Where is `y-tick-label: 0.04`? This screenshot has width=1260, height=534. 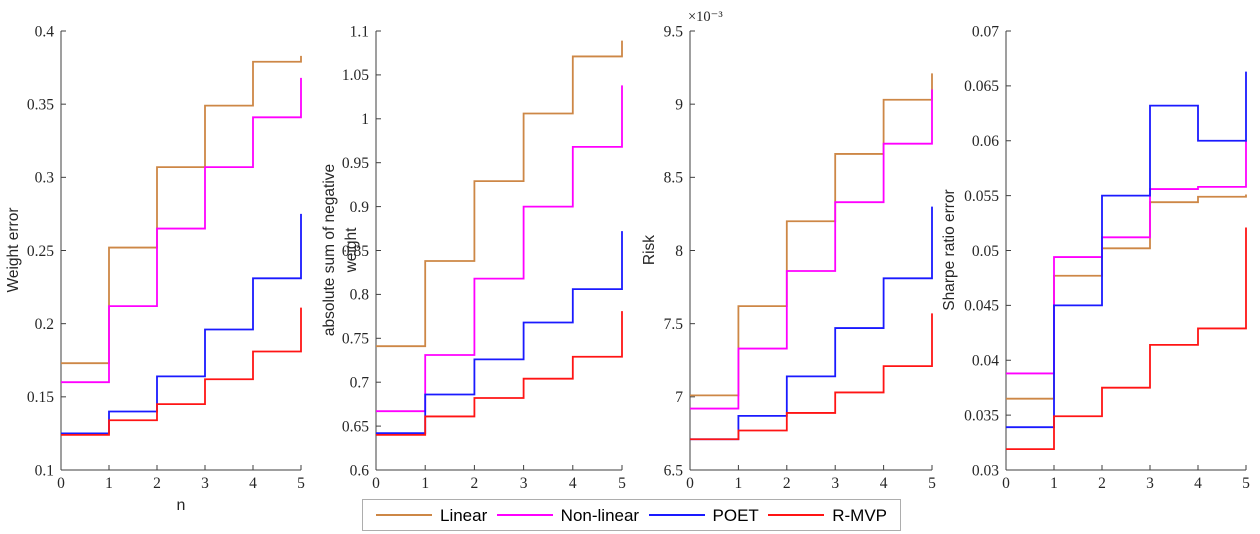
y-tick-label: 0.04 is located at coordinates (985, 361).